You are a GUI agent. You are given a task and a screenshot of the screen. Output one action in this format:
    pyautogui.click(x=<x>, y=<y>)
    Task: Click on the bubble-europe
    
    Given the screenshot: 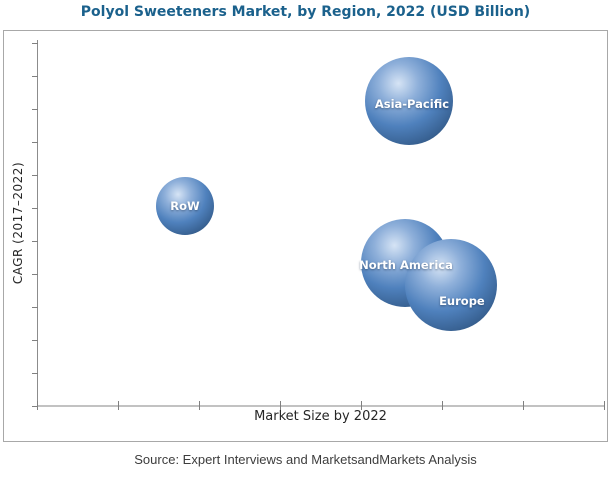 What is the action you would take?
    pyautogui.click(x=450, y=284)
    